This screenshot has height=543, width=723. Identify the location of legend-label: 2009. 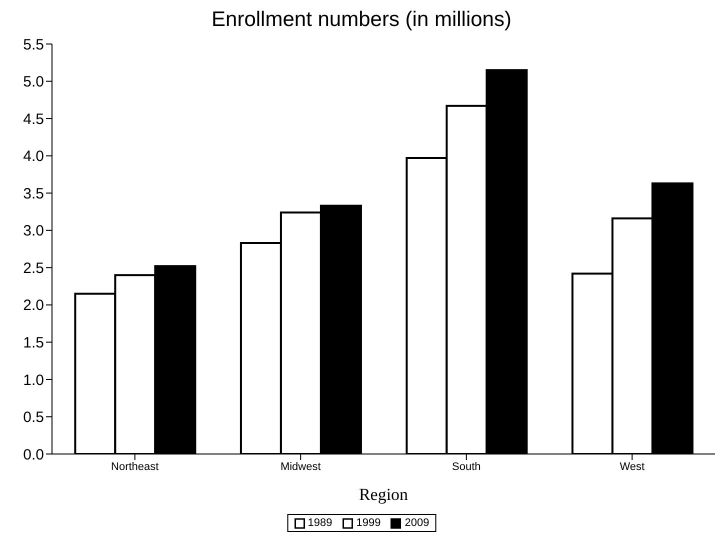
(417, 523).